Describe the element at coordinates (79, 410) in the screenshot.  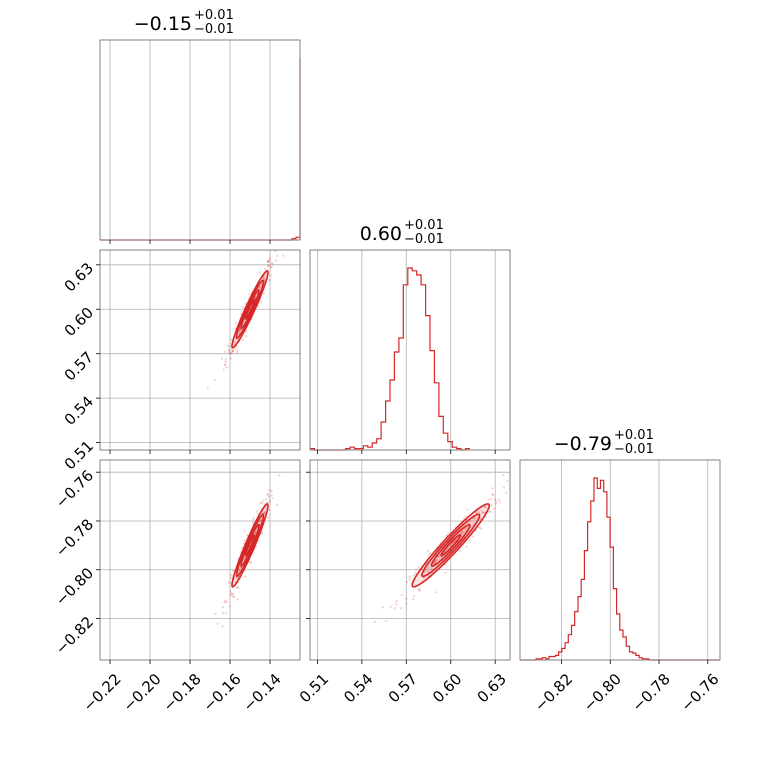
I see `y-tick-label: 0.54` at that location.